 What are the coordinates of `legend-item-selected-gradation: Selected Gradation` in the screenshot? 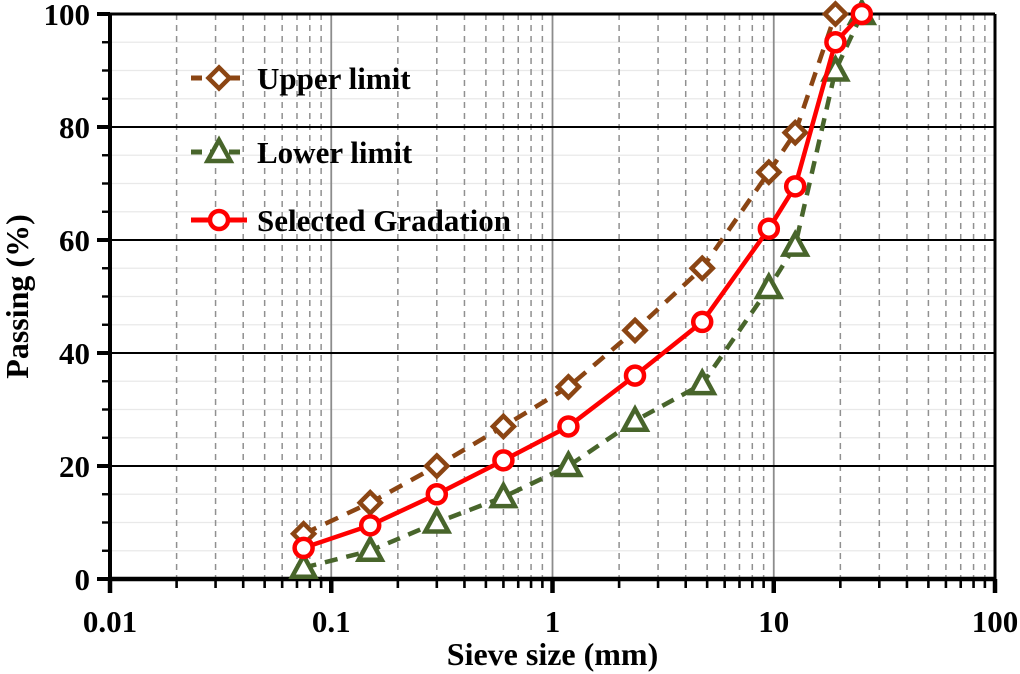 It's located at (351, 220).